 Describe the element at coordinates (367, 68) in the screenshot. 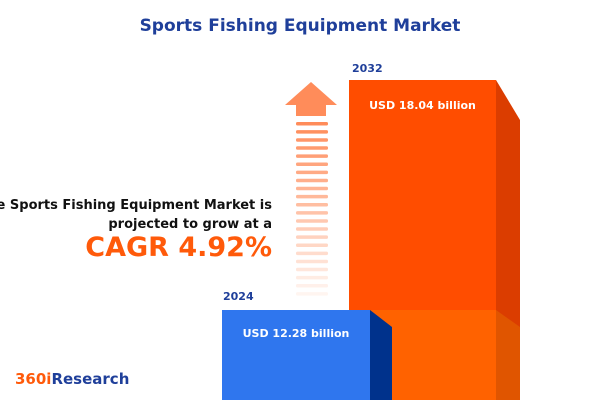

I see `year-label-2032: 2032` at that location.